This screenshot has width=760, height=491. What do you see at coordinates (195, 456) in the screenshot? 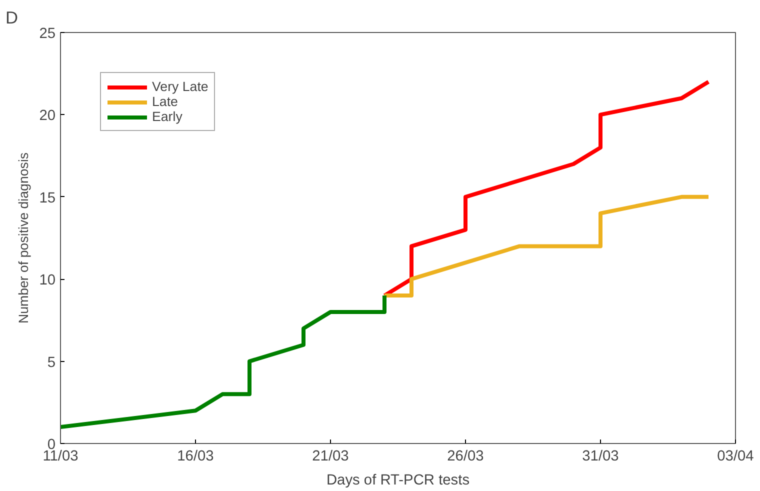
I see `x-tick-label: 16/03` at bounding box center [195, 456].